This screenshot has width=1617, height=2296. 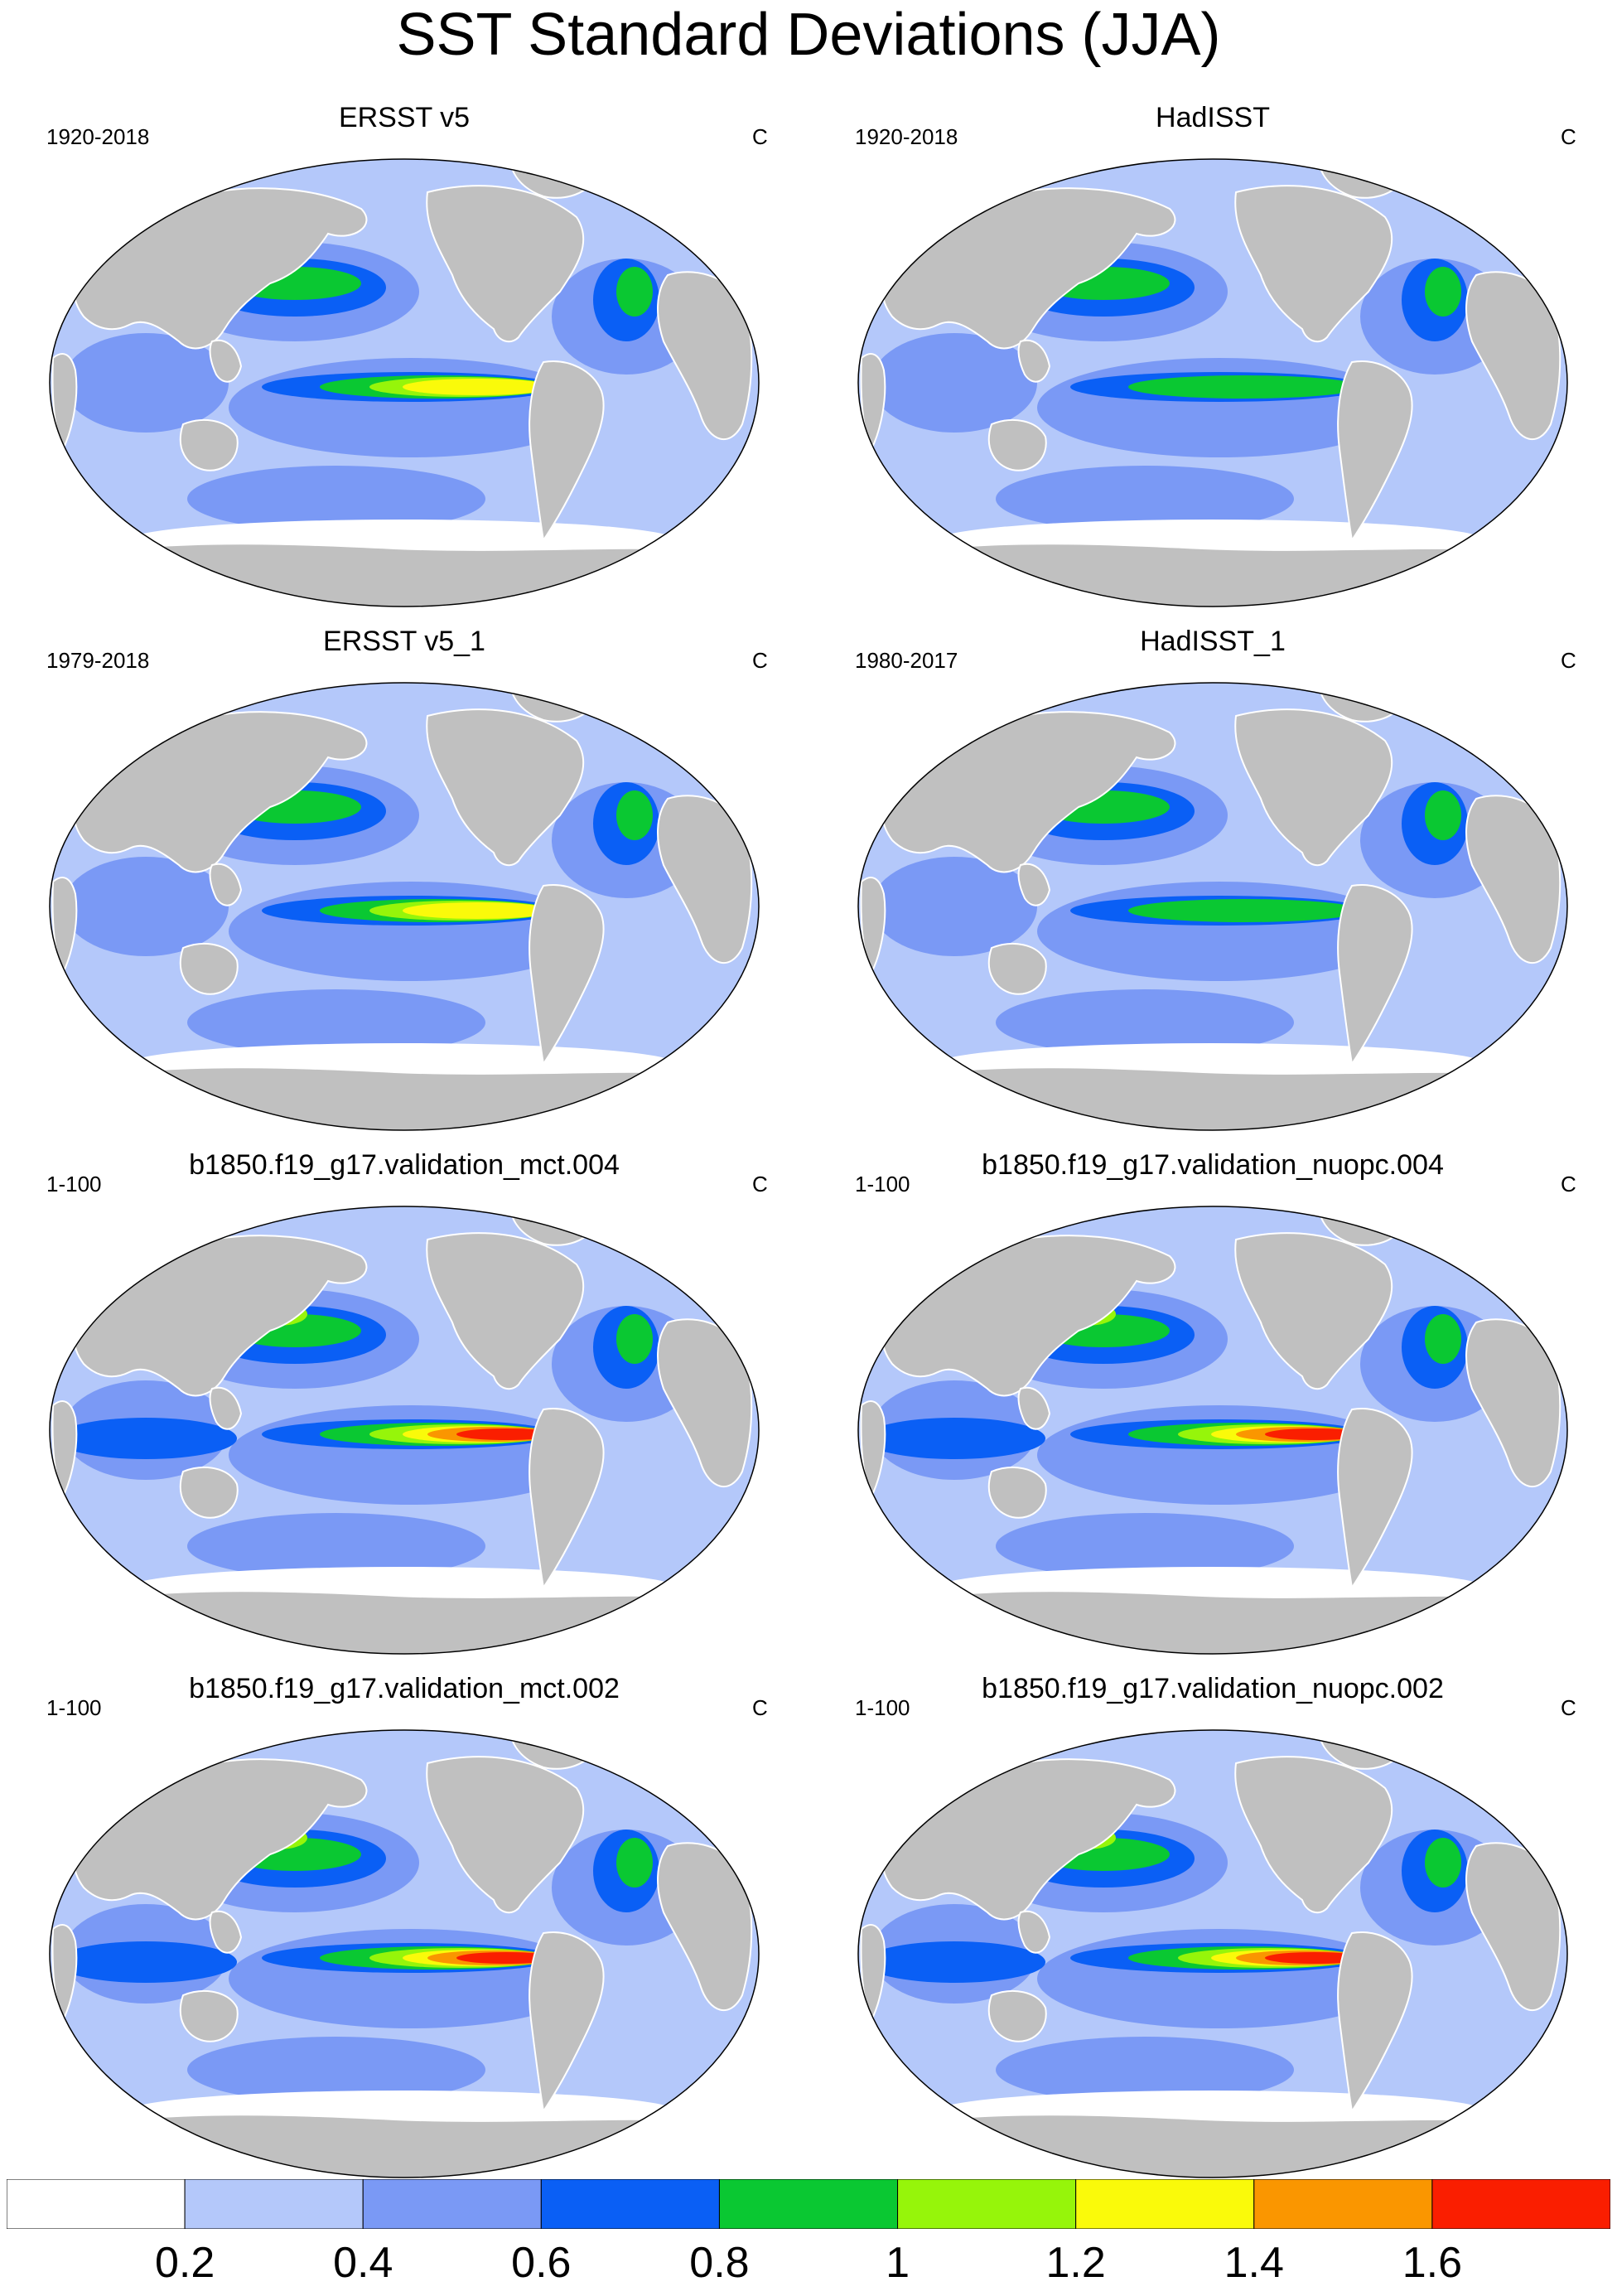 What do you see at coordinates (1213, 1689) in the screenshot?
I see `panel-title: b1850.f19_g17.validation_nuopc.002` at bounding box center [1213, 1689].